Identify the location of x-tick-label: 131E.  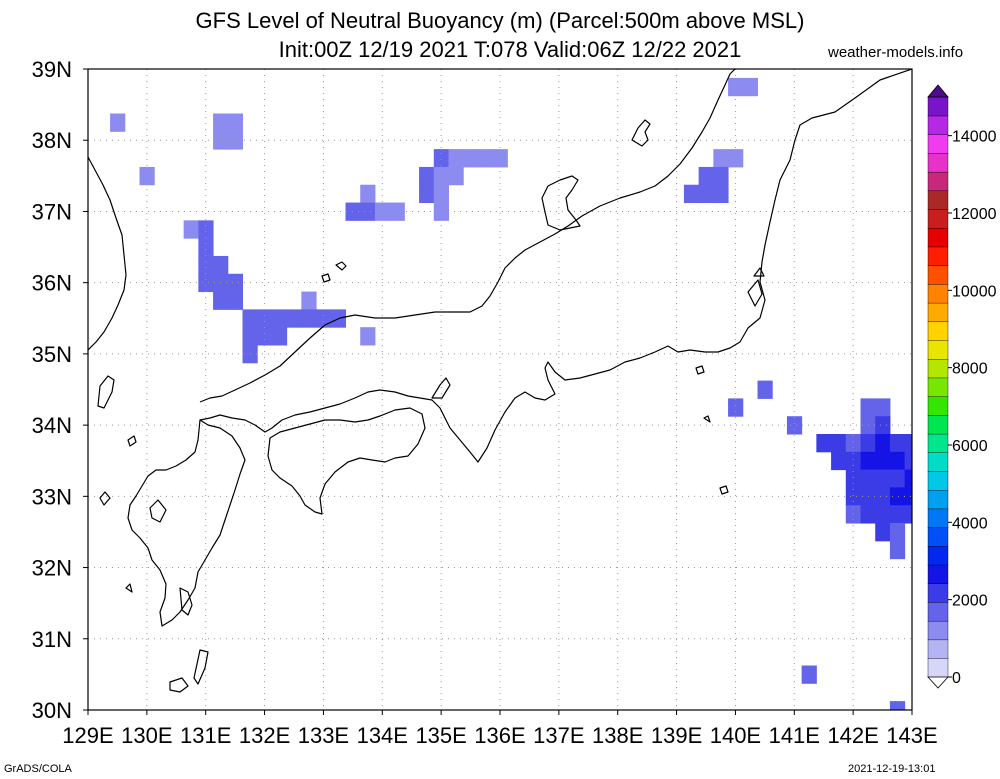
(205, 735).